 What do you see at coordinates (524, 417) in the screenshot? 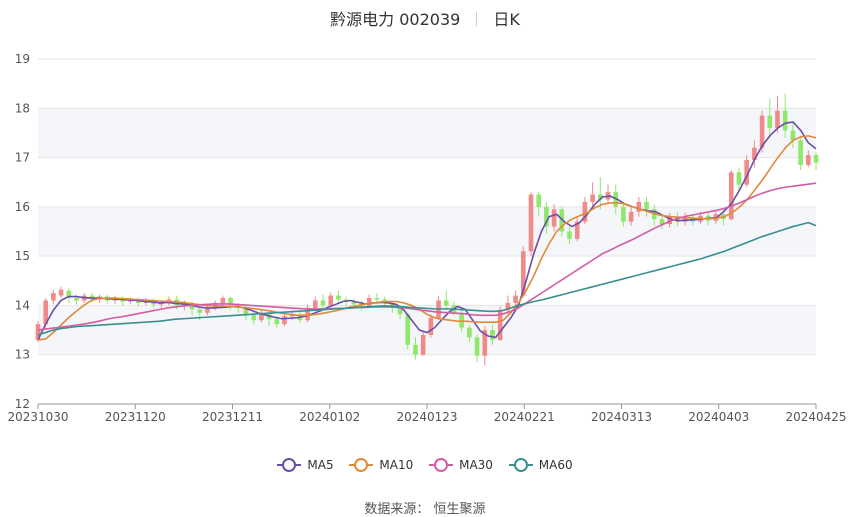
I see `x-tick-label: 20240221` at bounding box center [524, 417].